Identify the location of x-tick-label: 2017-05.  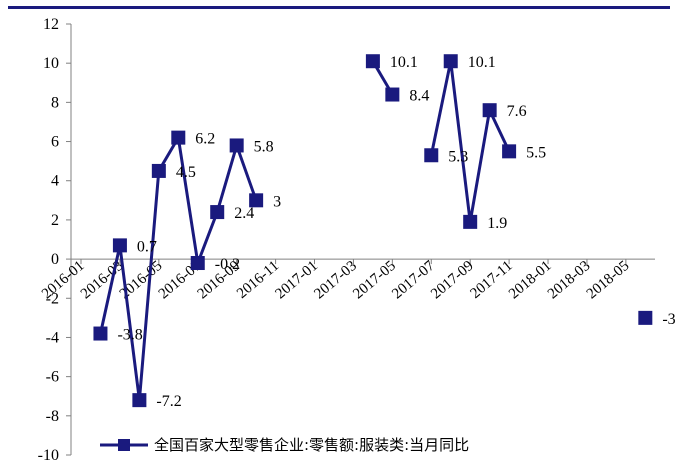
(374, 280).